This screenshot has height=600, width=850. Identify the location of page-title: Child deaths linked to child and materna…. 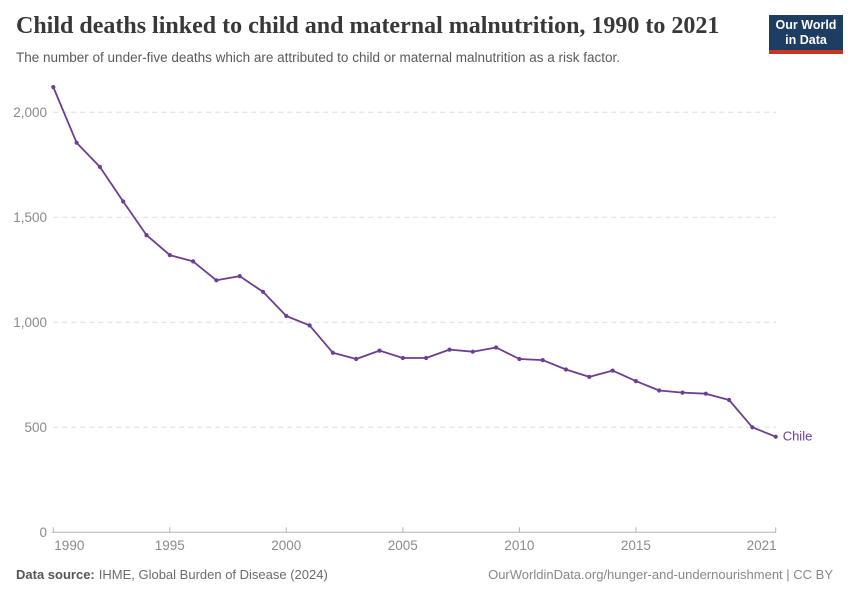
(368, 26).